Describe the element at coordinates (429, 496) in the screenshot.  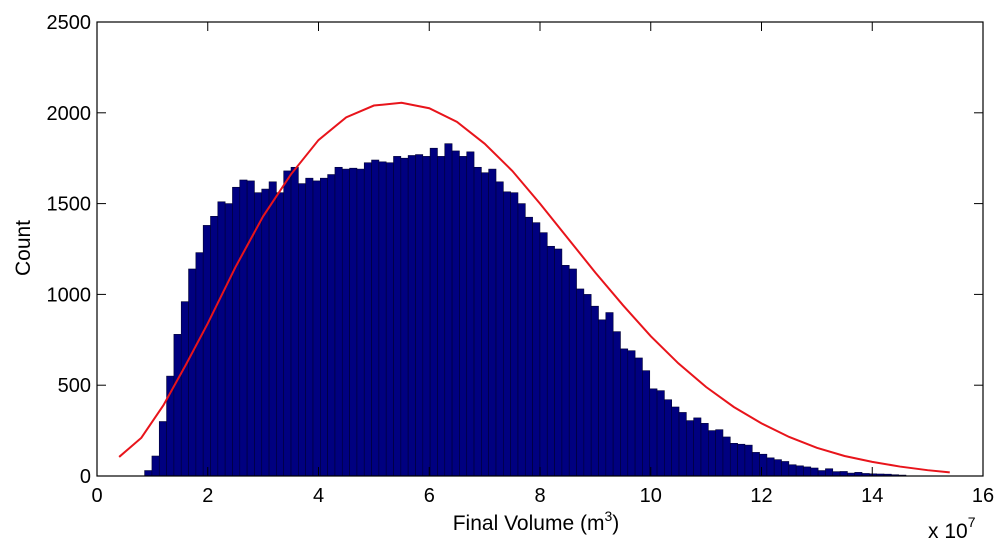
I see `x-tick-label: 6` at that location.